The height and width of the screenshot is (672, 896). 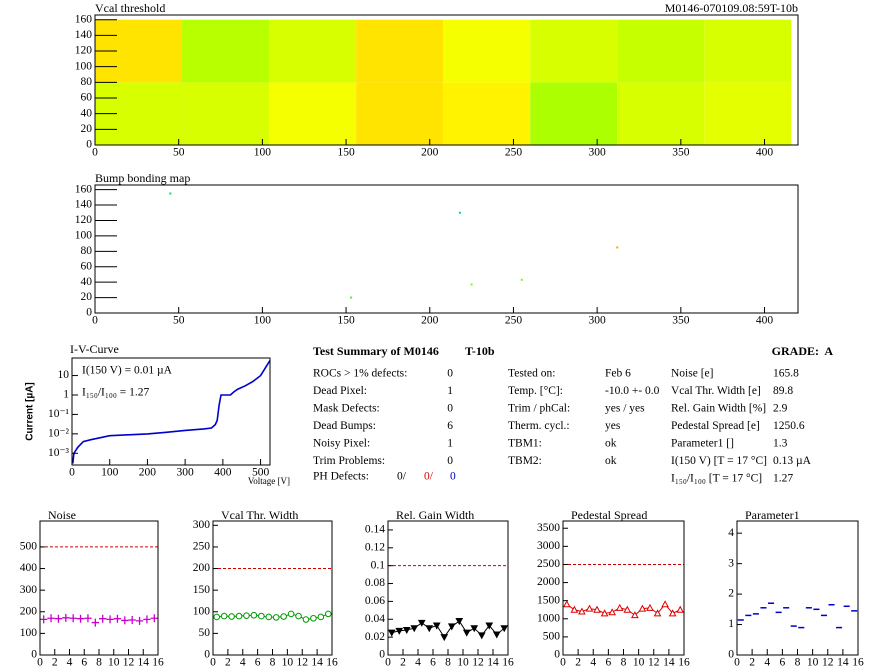 What do you see at coordinates (341, 477) in the screenshot?
I see `summary-label: PH Defects:` at bounding box center [341, 477].